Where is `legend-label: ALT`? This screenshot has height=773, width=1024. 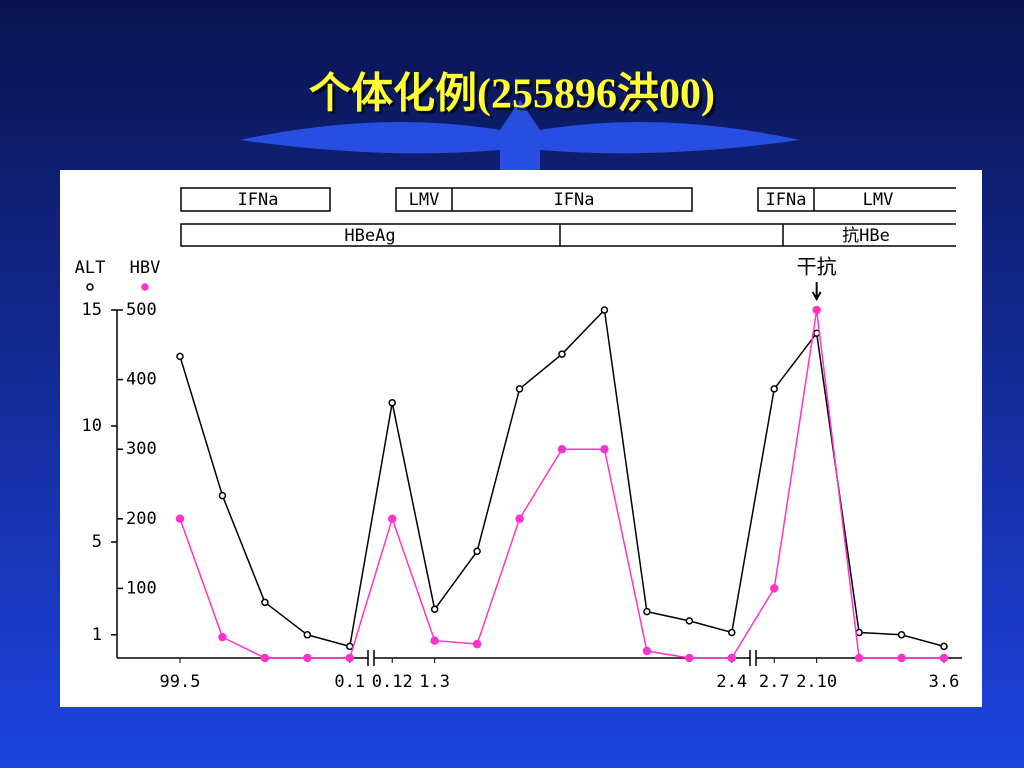 legend-label: ALT is located at coordinates (90, 268).